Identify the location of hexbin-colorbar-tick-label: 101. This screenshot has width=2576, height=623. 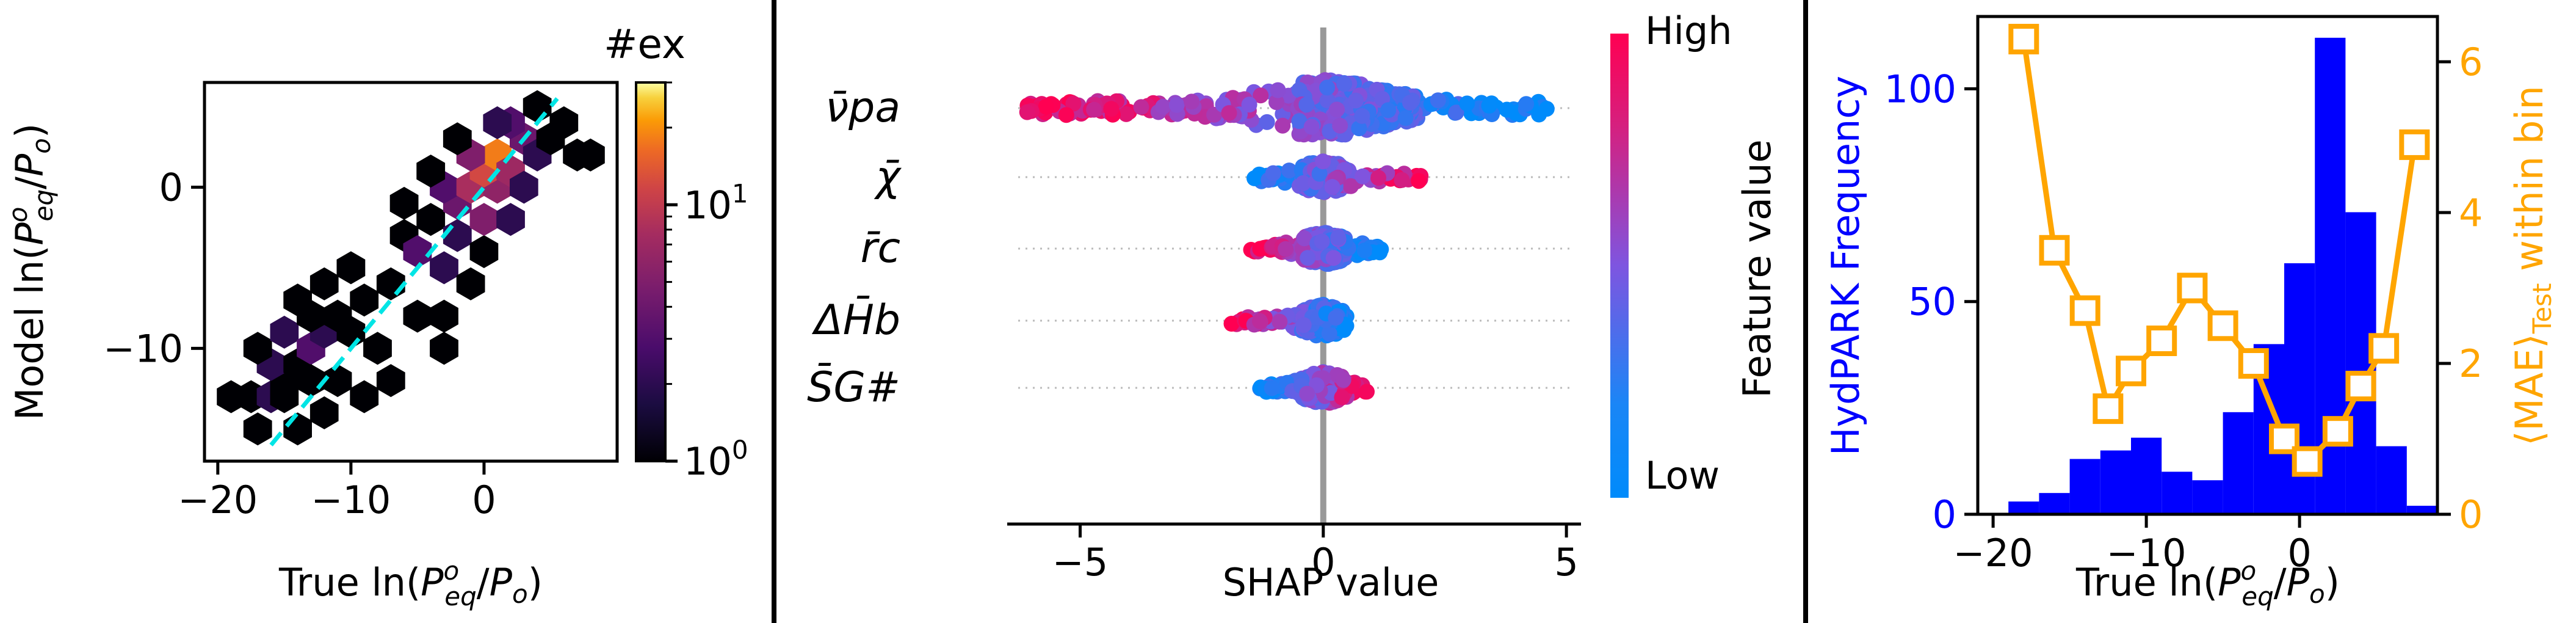
(716, 203).